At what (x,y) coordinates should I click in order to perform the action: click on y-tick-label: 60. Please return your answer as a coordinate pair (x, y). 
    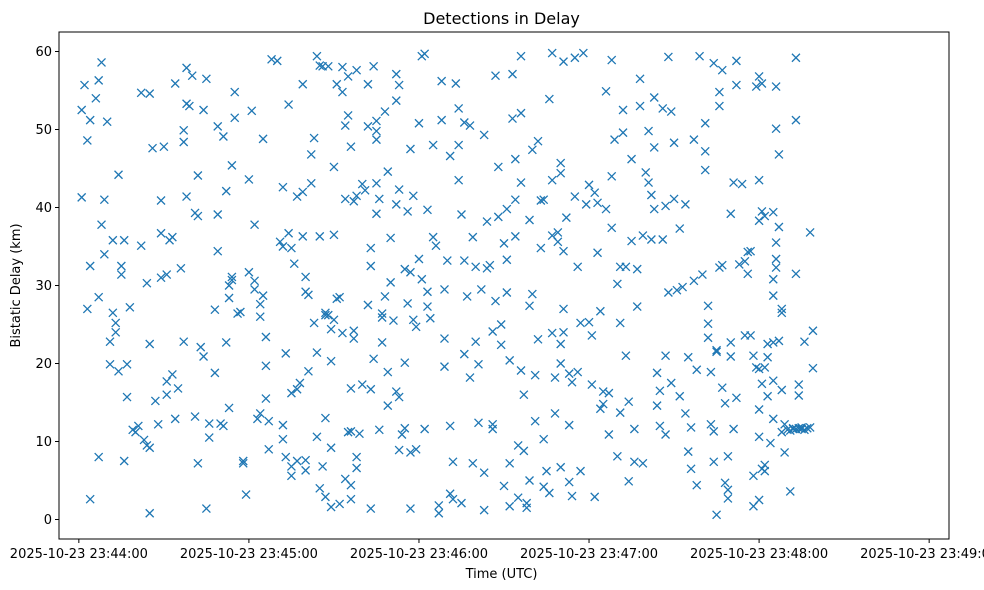
    Looking at the image, I should click on (43, 52).